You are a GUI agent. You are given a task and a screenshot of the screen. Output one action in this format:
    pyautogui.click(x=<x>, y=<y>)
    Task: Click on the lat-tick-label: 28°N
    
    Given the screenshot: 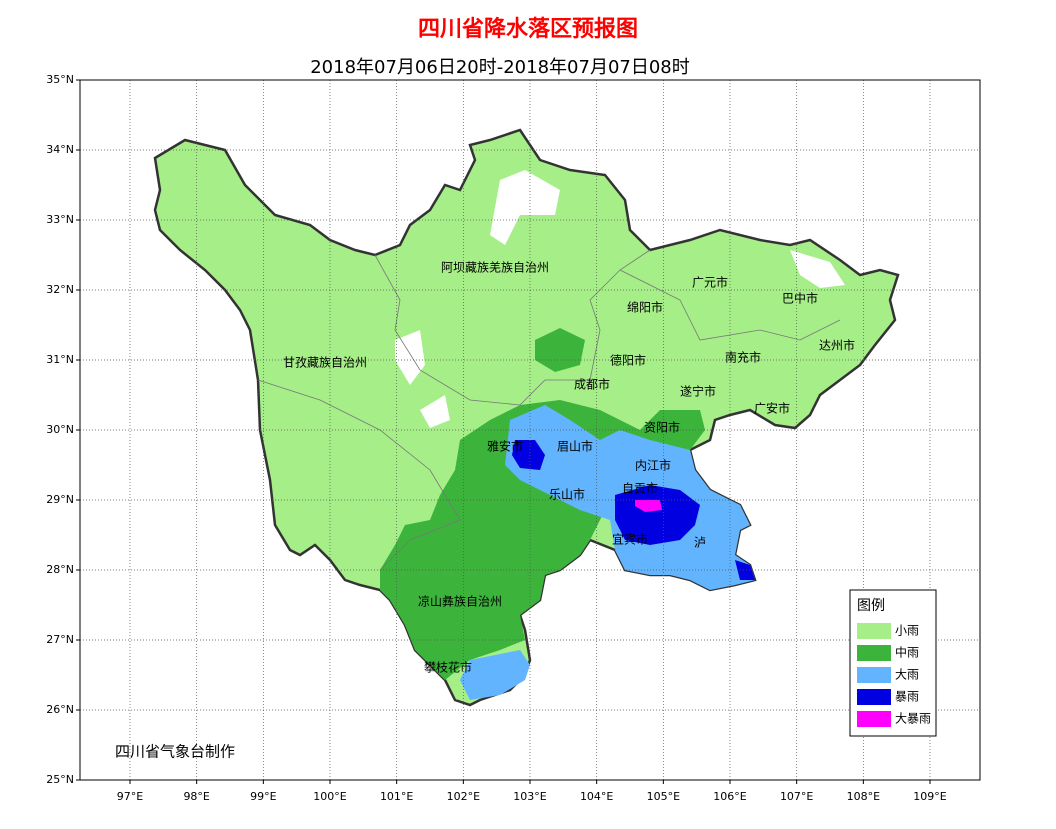 What is the action you would take?
    pyautogui.click(x=60, y=569)
    